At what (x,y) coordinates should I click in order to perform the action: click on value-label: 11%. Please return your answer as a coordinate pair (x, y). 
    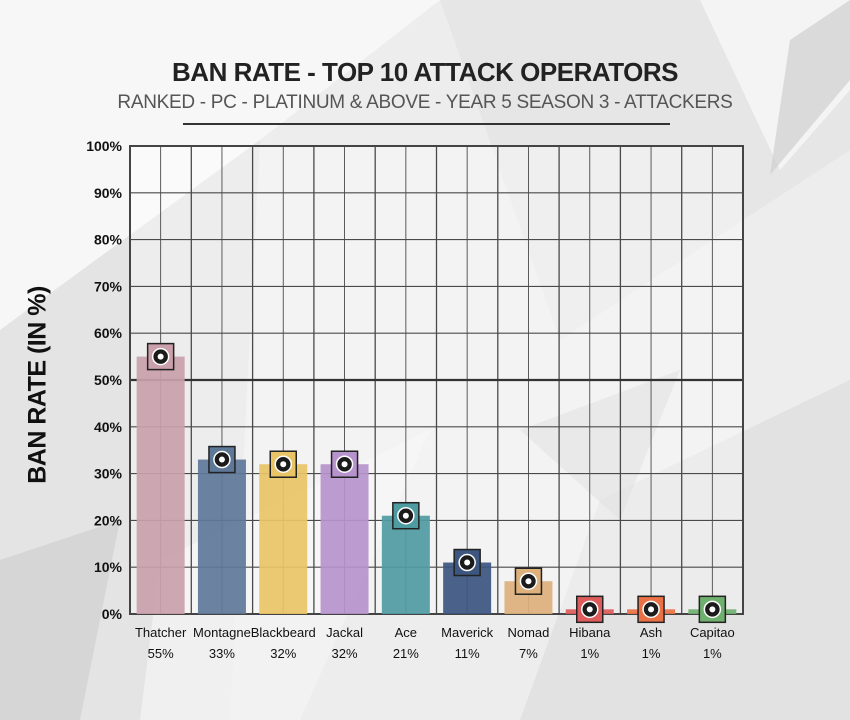
    Looking at the image, I should click on (467, 653).